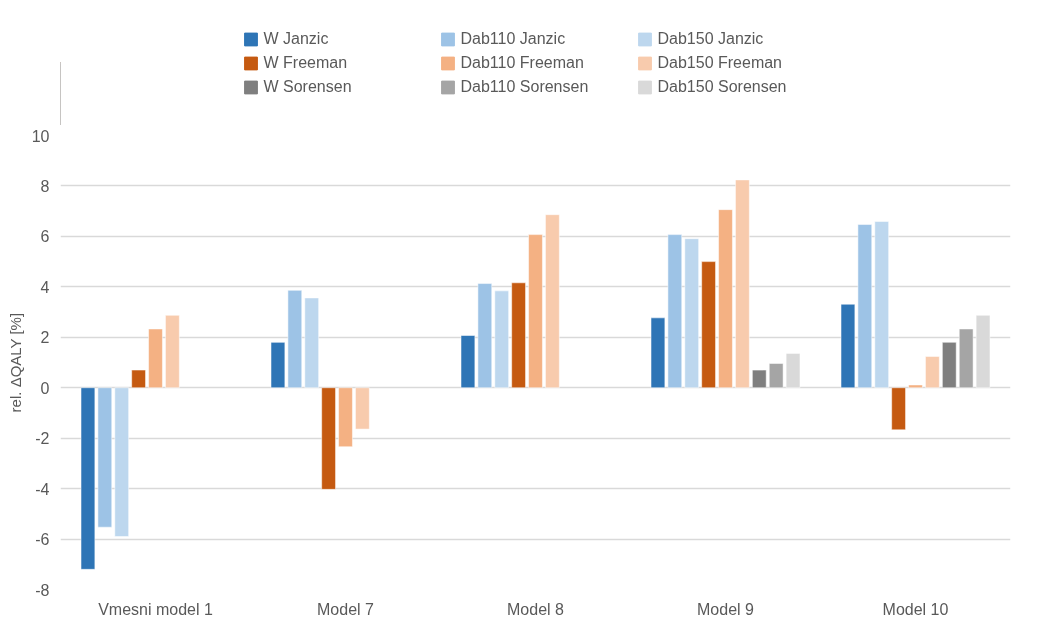  Describe the element at coordinates (306, 62) in the screenshot. I see `legend-label: W Freeman` at that location.